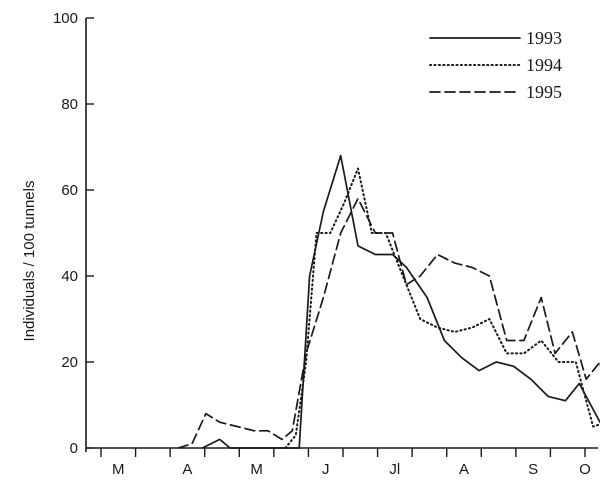  I want to click on y-tick-label: 40, so click(69, 276).